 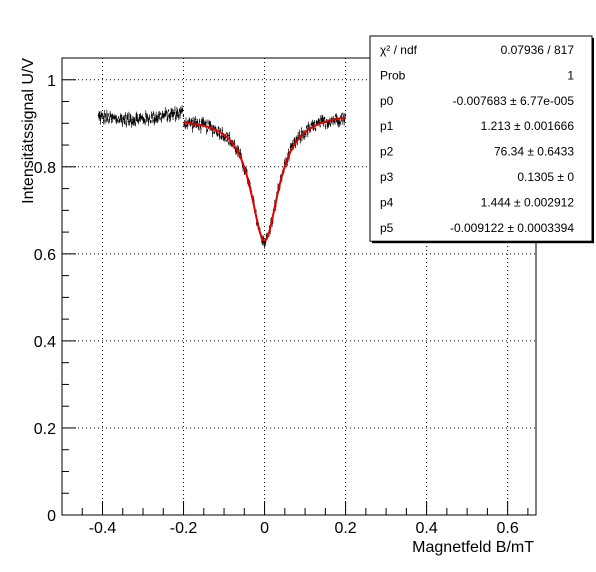 What do you see at coordinates (387, 126) in the screenshot?
I see `stats-row-label: p1` at bounding box center [387, 126].